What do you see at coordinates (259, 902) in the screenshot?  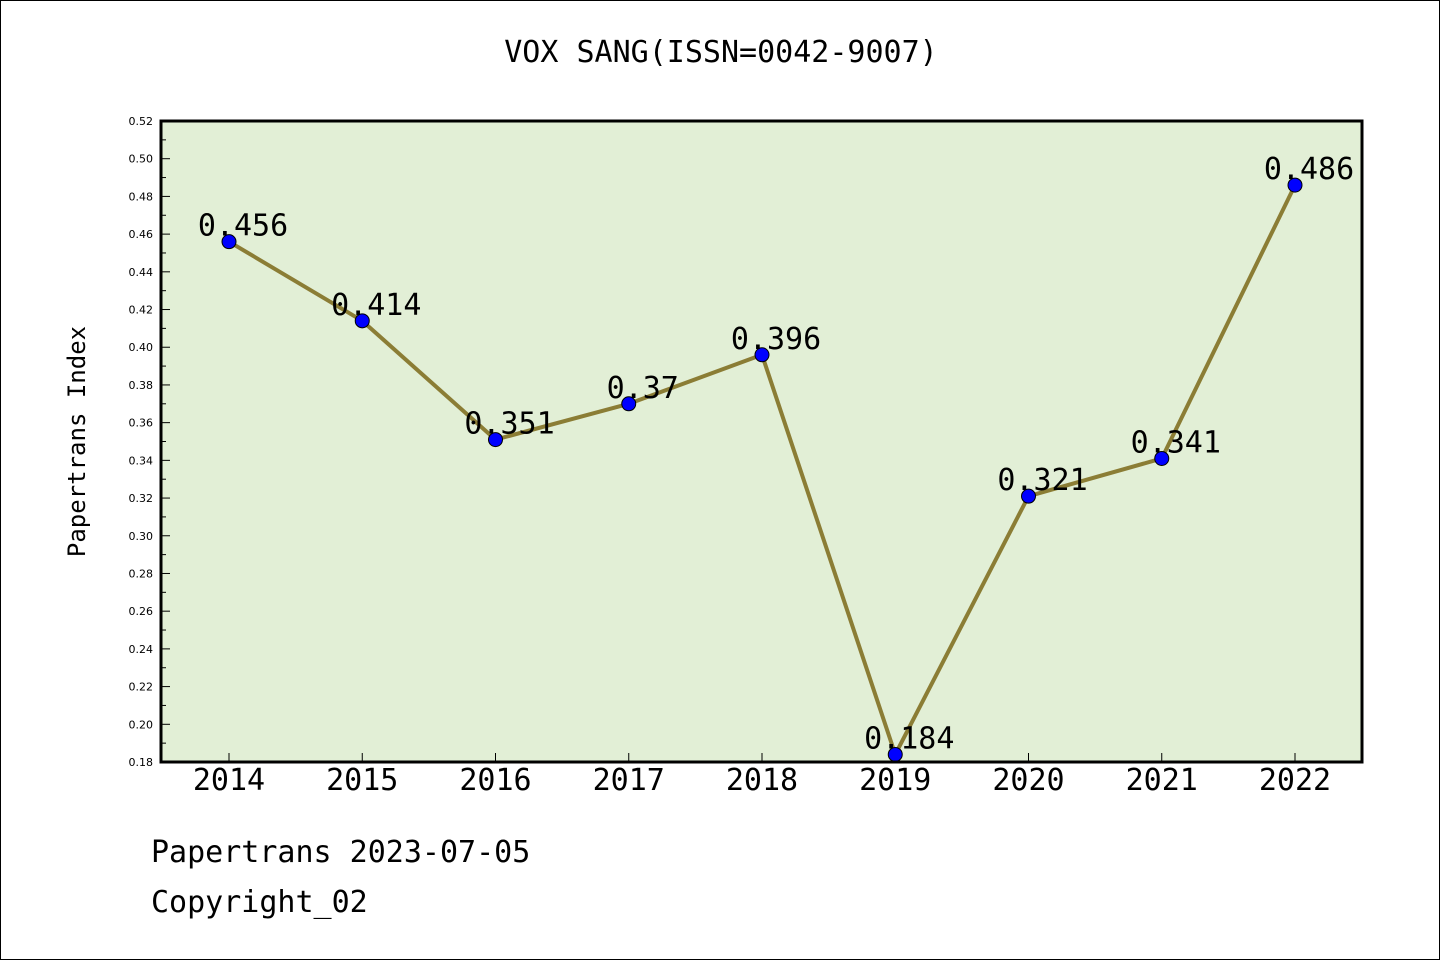 I see `footer-copyright: Copyright_02` at bounding box center [259, 902].